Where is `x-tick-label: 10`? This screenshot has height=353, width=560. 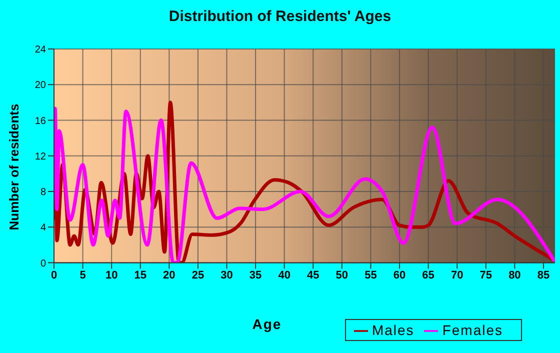 x-tick-label: 10 is located at coordinates (111, 276).